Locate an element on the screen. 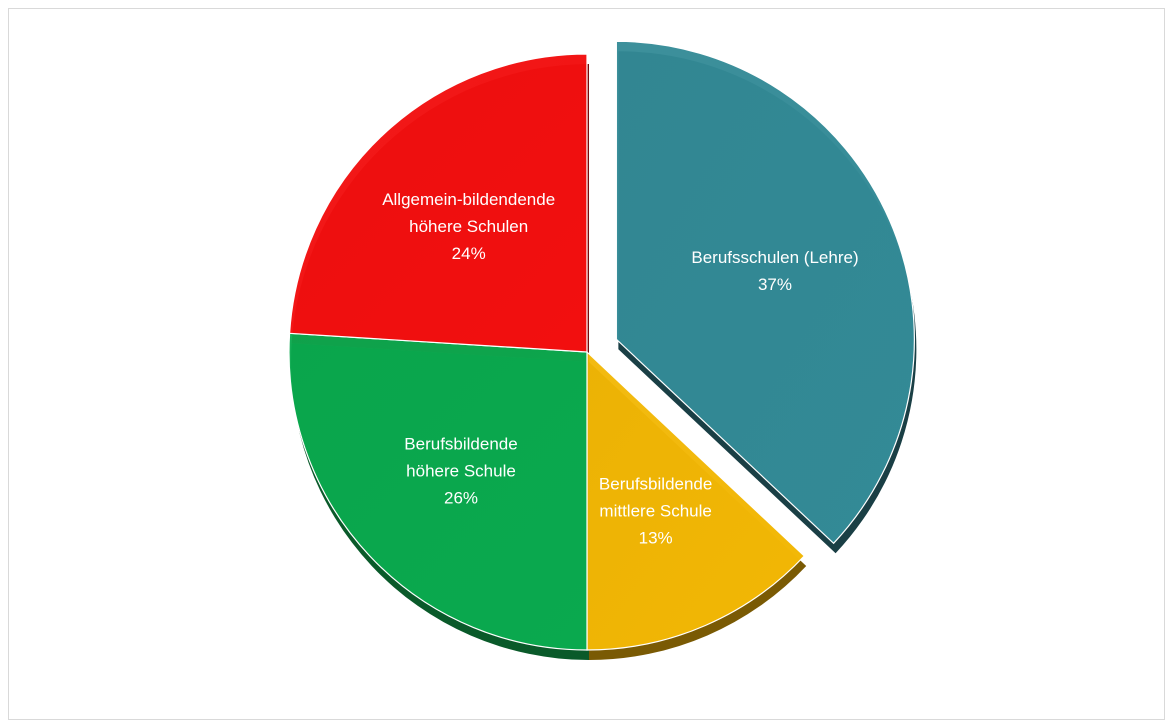 The image size is (1174, 722). slice-category-label: höhere Schule is located at coordinates (461, 470).